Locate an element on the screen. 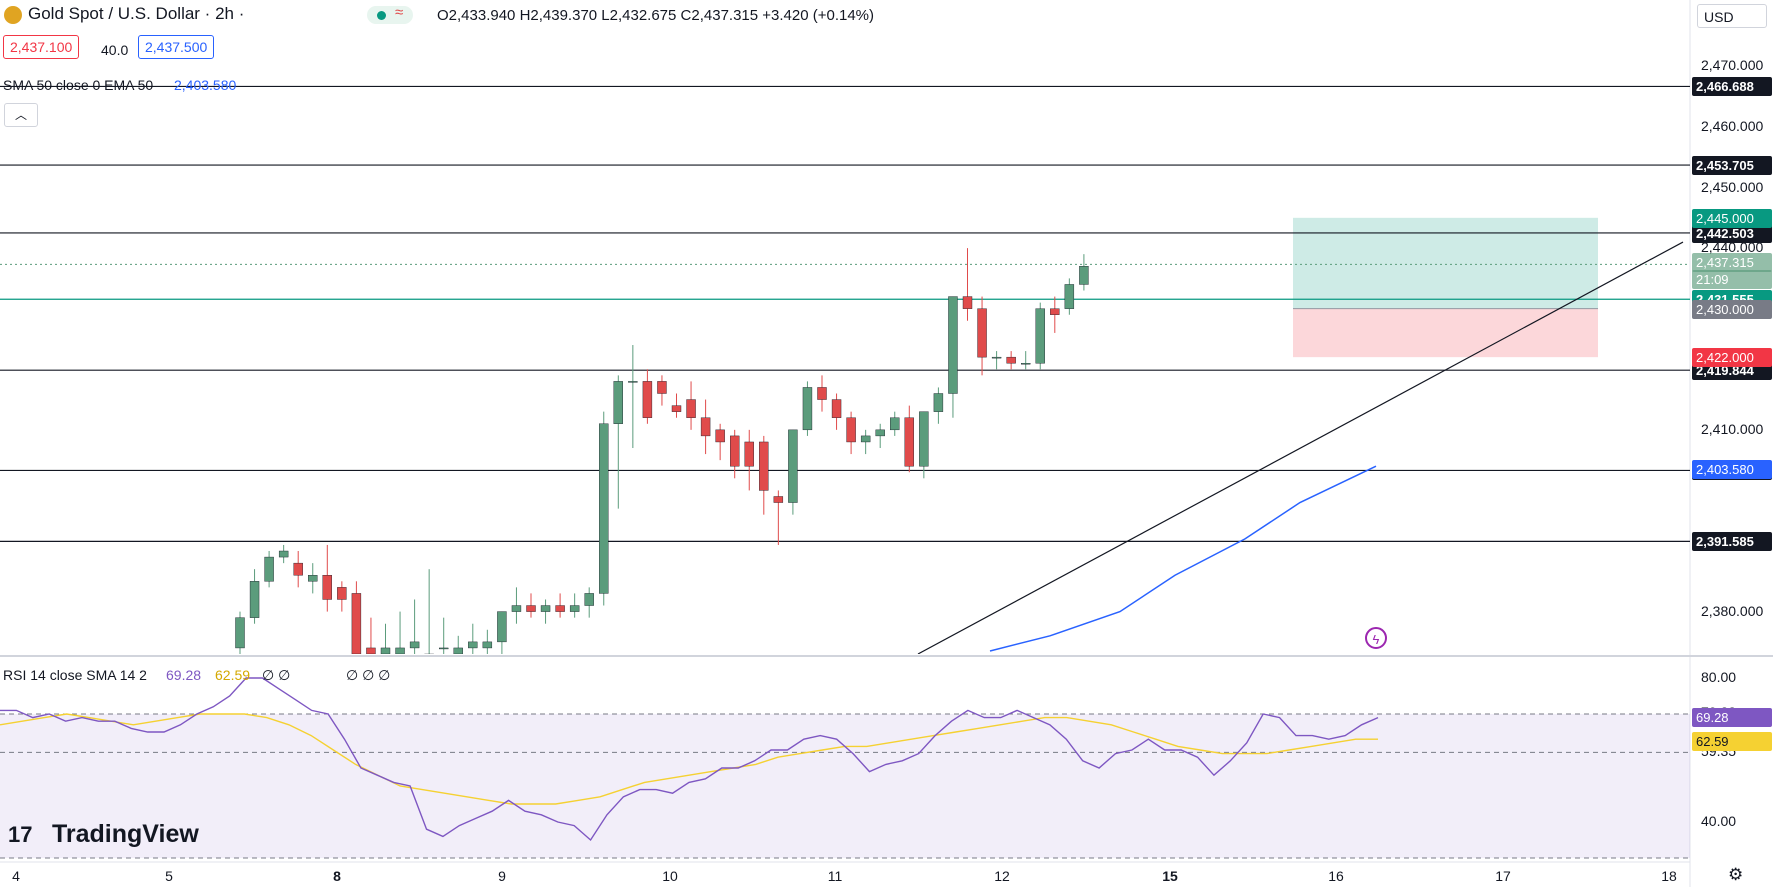 Image resolution: width=1773 pixels, height=887 pixels. x-tick-label: 17 is located at coordinates (1503, 876).